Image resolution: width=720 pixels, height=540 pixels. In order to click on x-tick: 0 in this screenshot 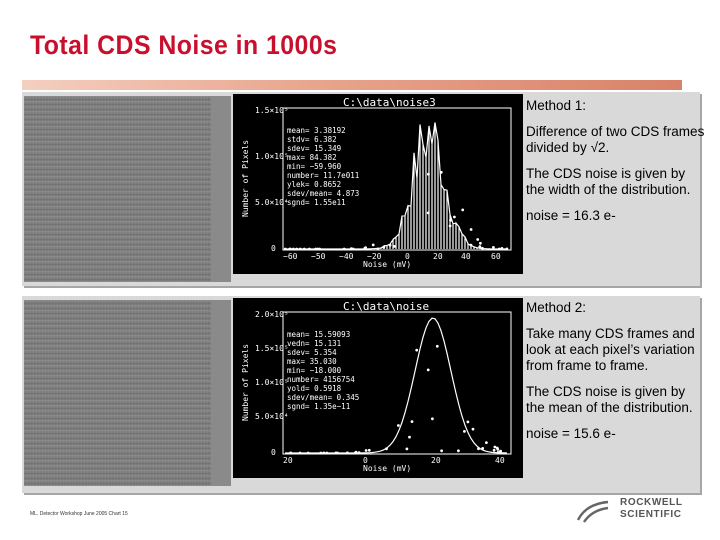, I will do `click(407, 256)`.